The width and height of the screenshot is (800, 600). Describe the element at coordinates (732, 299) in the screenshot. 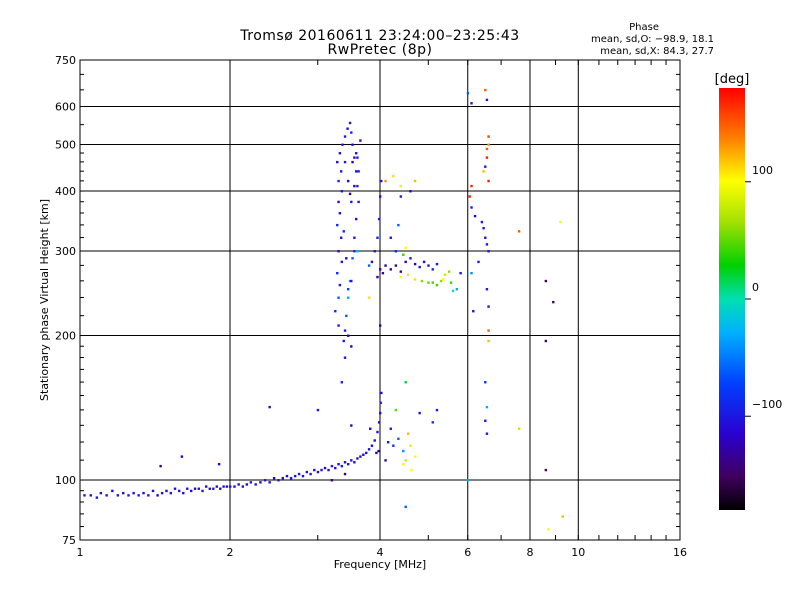

I see `colorbar` at that location.